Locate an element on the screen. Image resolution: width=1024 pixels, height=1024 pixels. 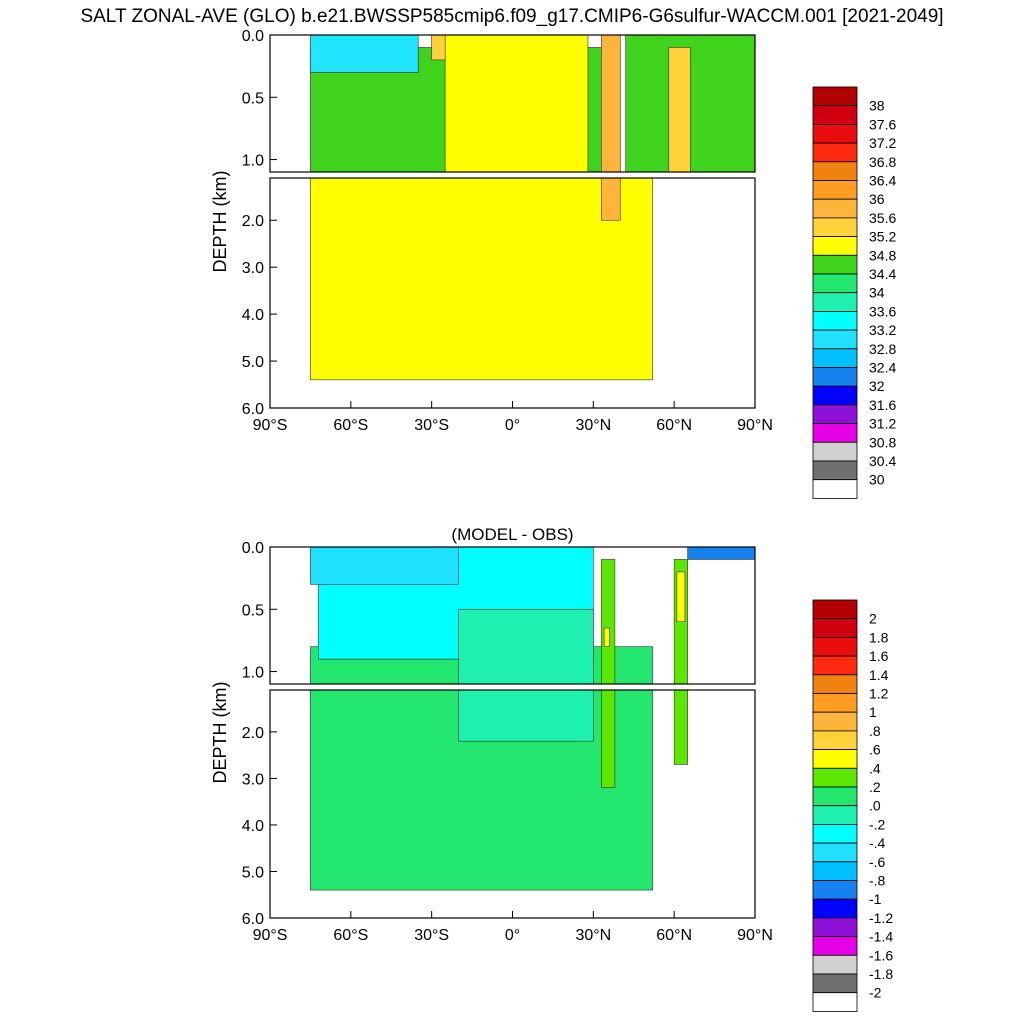
colorbar-label: 35.6 is located at coordinates (882, 218).